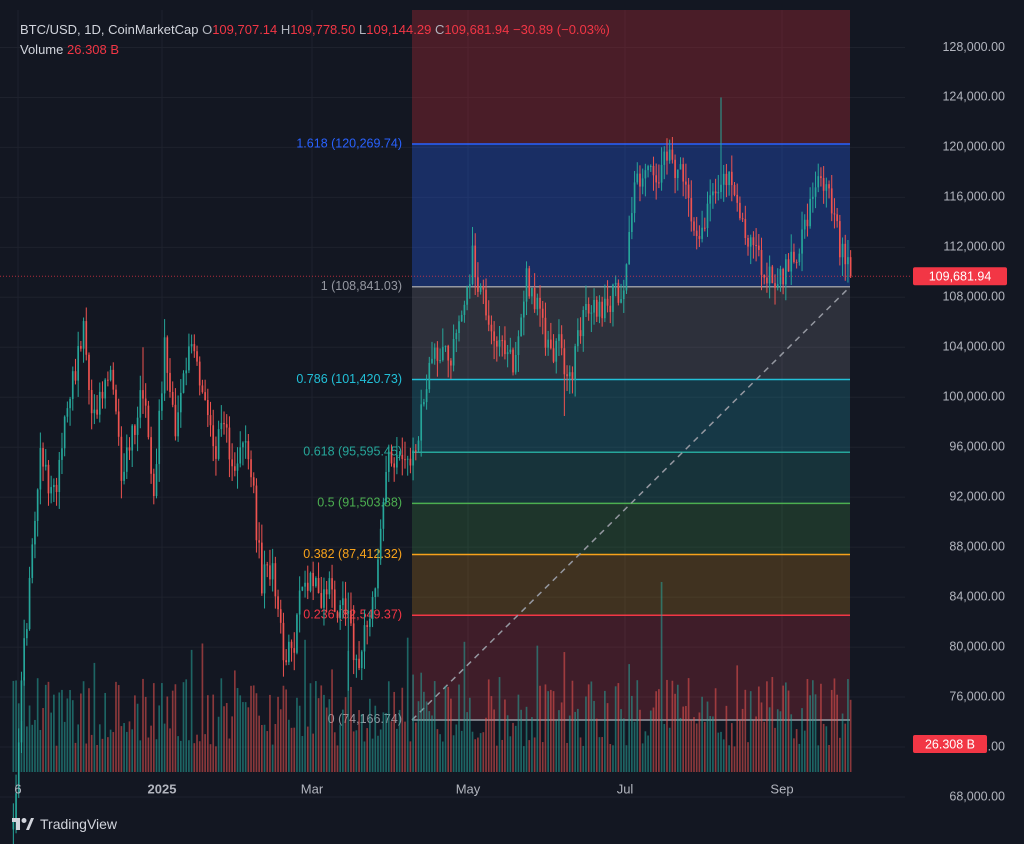 The width and height of the screenshot is (1024, 844). I want to click on tradingview-logo: TradingView, so click(64, 824).